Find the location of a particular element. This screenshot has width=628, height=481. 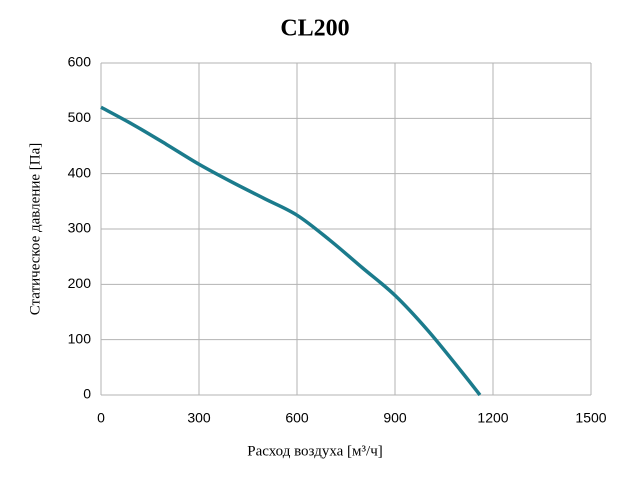

y-tick-label: 0 is located at coordinates (87, 394).